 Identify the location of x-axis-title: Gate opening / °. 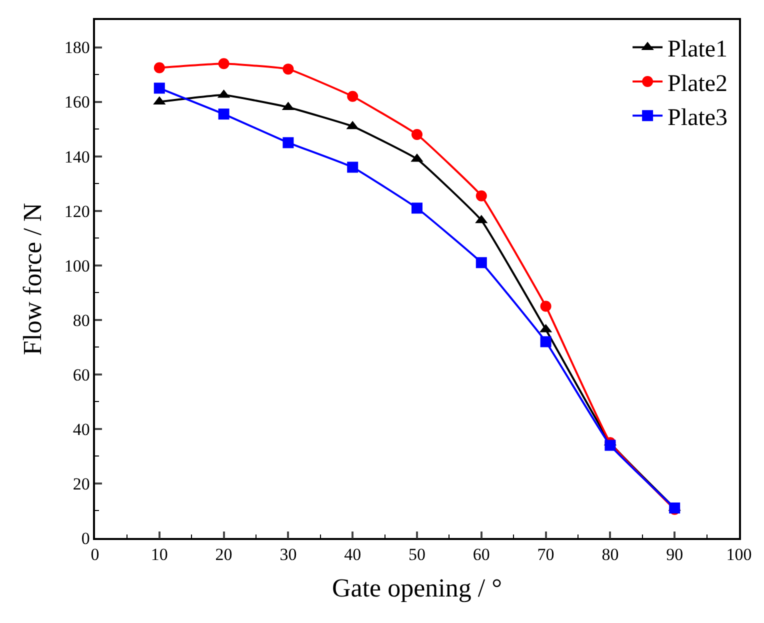
(417, 587).